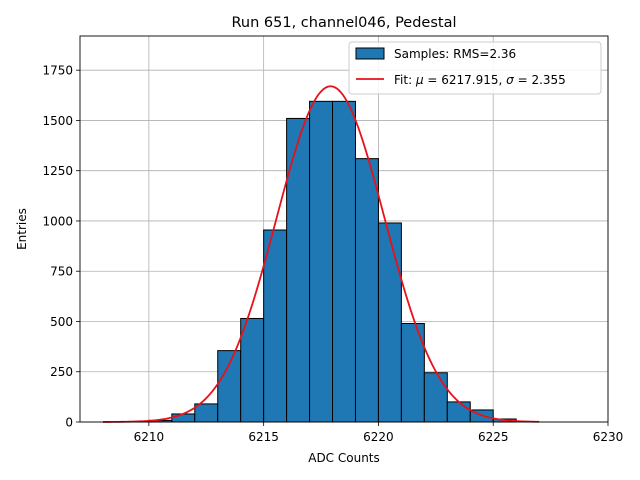  What do you see at coordinates (149, 437) in the screenshot?
I see `x-tick-label: 6210` at bounding box center [149, 437].